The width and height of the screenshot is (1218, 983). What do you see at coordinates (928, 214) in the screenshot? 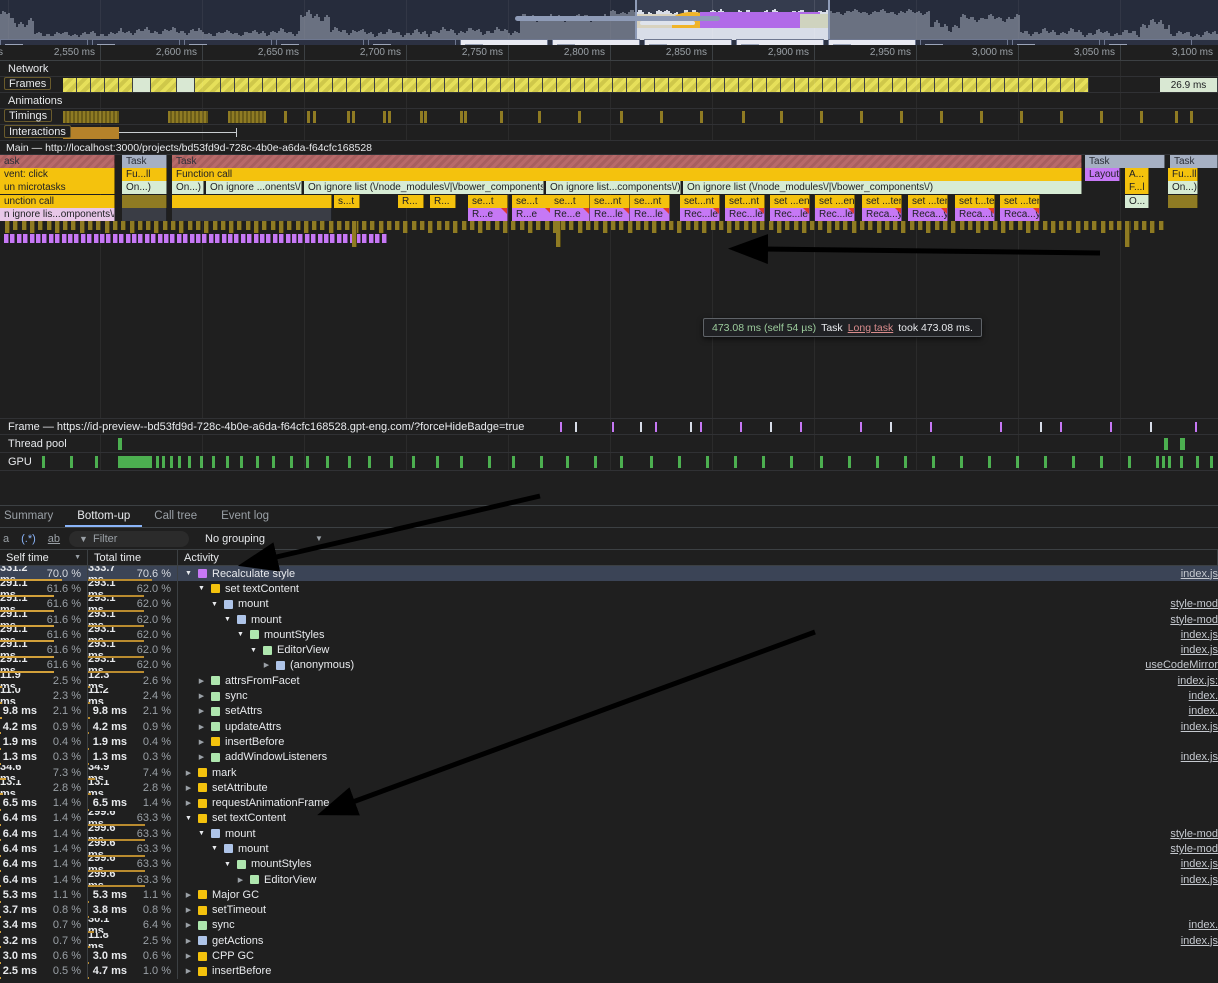
I see `flame-block: Reca...yle` at bounding box center [928, 214].